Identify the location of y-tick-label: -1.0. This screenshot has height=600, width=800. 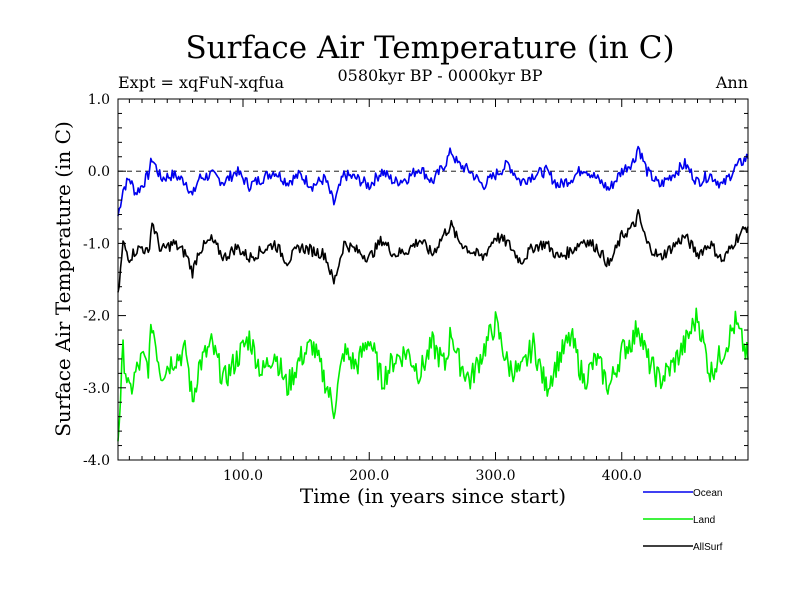
(96, 244).